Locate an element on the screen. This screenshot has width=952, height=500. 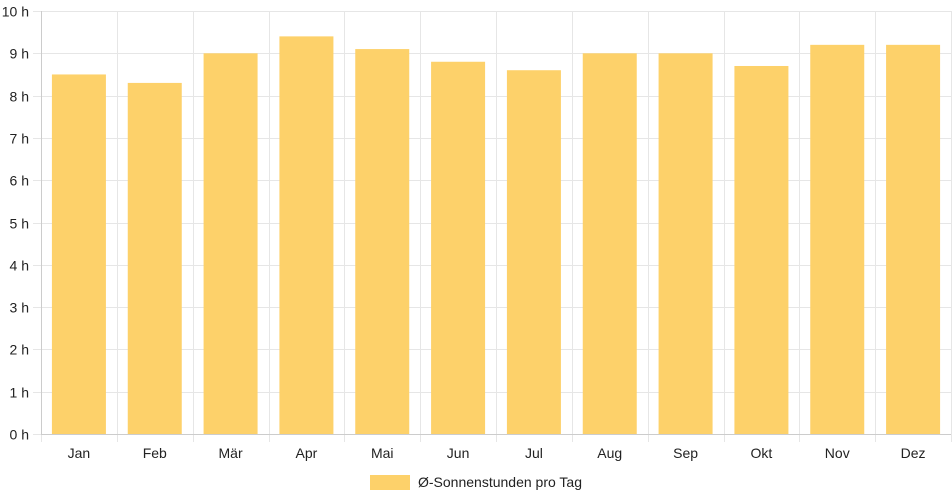
x-tick-label: Mai is located at coordinates (382, 453).